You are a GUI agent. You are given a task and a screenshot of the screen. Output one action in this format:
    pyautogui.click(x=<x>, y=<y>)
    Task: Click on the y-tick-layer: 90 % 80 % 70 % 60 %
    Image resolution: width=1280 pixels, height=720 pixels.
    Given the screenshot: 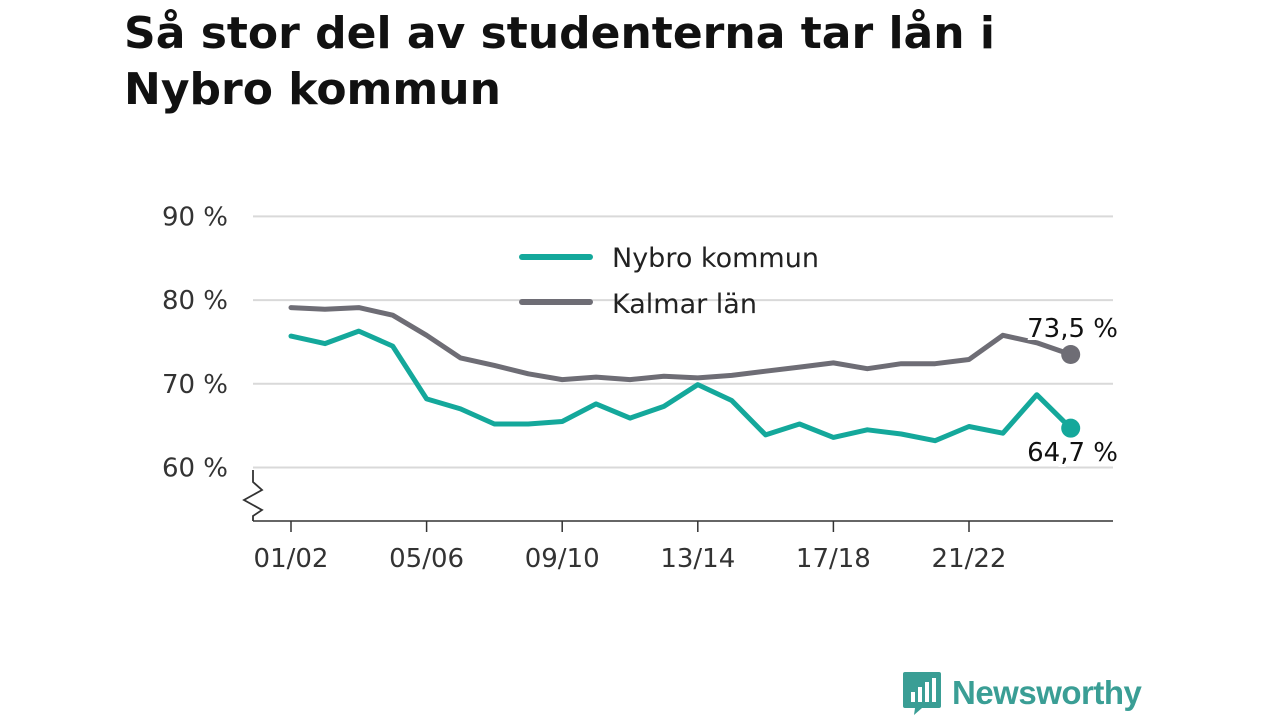 What is the action you would take?
    pyautogui.click(x=195, y=342)
    